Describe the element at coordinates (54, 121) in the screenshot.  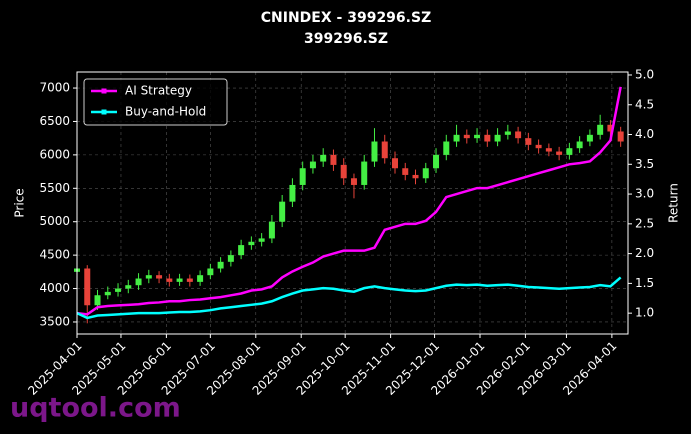
I see `y-tick-label: 6500` at that location.